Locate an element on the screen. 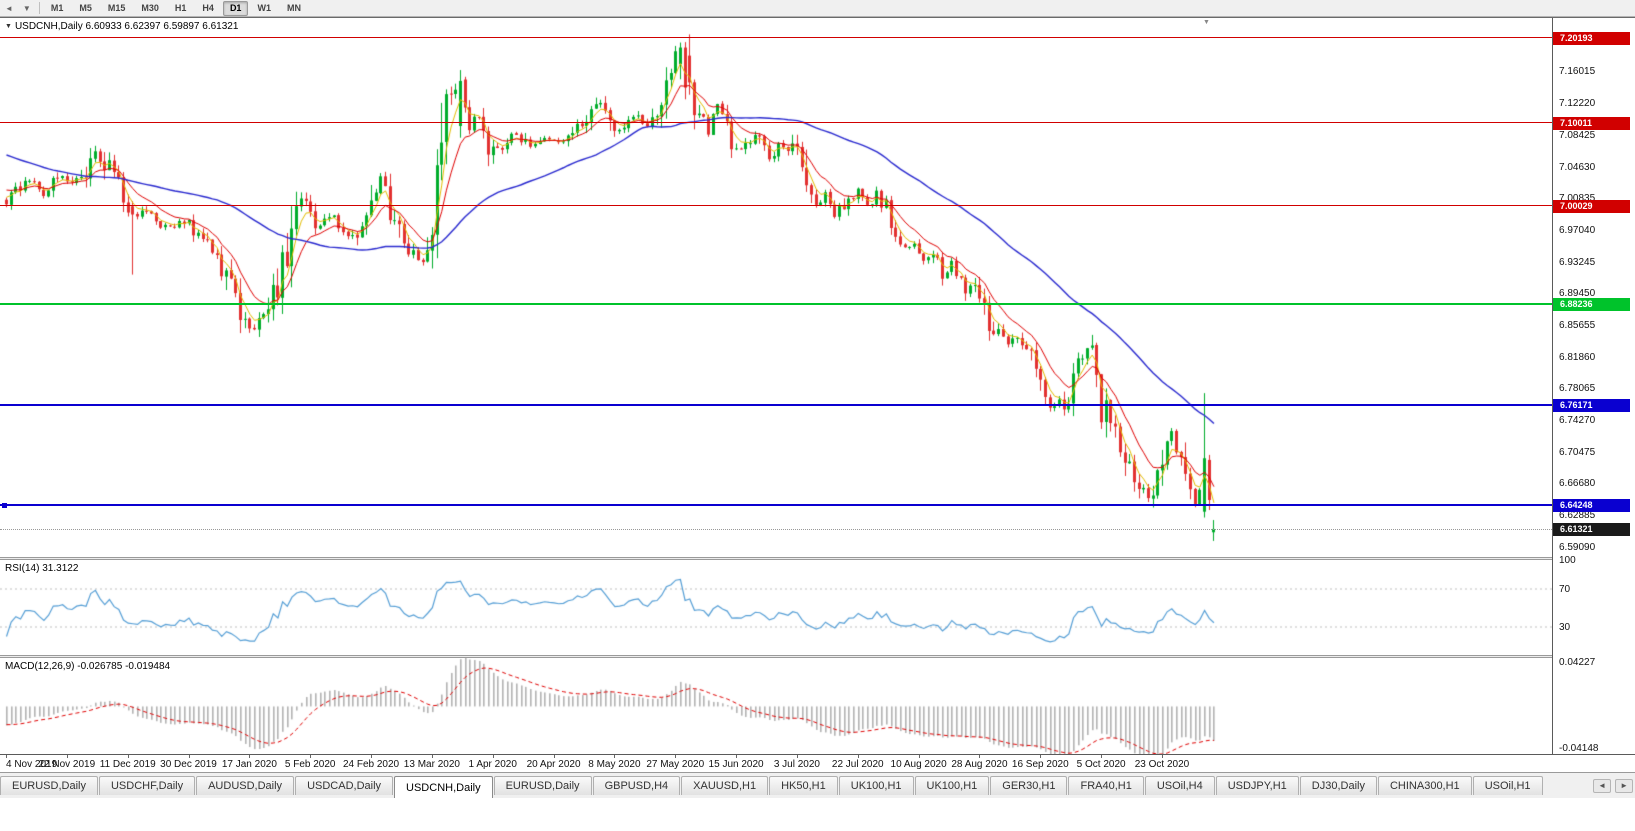 The height and width of the screenshot is (831, 1635). chart-tab-usdjpy-h1: USDJPY,H1 is located at coordinates (1257, 785).